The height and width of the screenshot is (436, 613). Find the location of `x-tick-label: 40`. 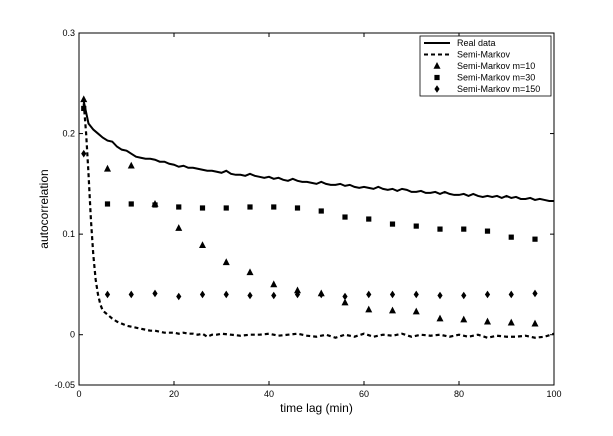

x-tick-label: 40 is located at coordinates (269, 394).